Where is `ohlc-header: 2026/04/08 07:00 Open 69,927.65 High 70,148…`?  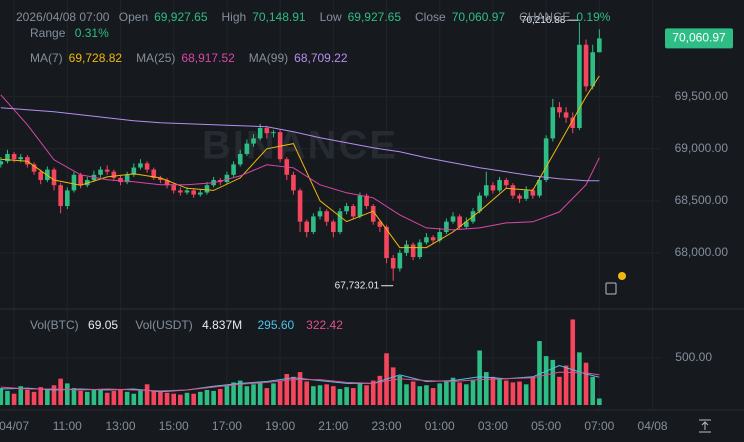 ohlc-header: 2026/04/08 07:00 Open 69,927.65 High 70,148… is located at coordinates (323, 17).